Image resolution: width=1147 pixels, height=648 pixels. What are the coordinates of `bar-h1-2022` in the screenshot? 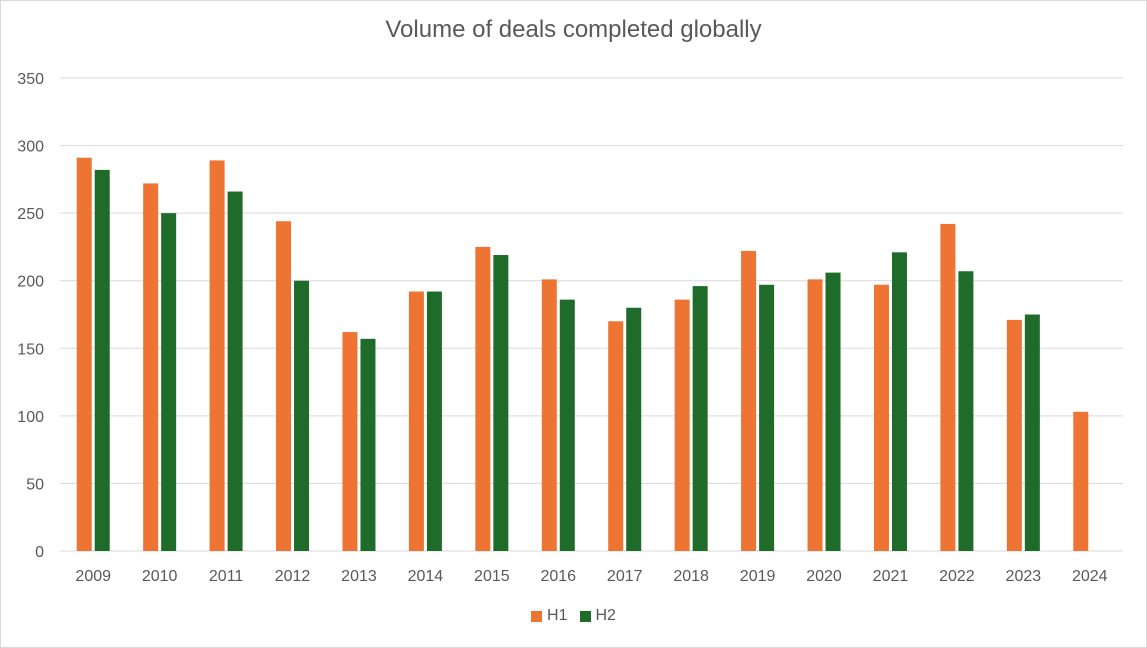 It's located at (948, 387).